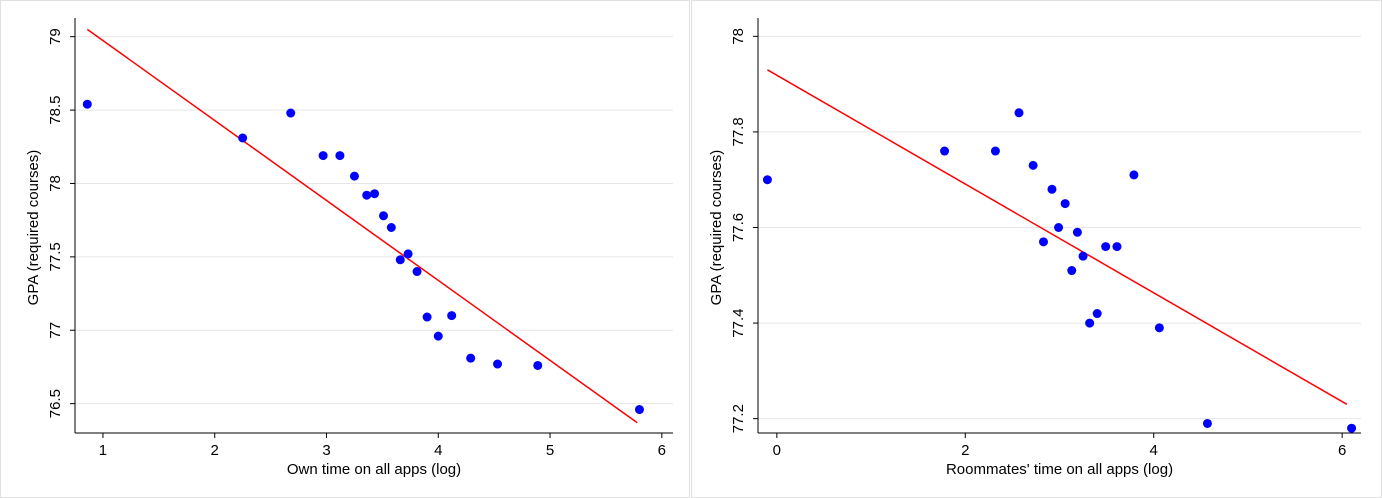 This screenshot has height=498, width=1382. What do you see at coordinates (550, 450) in the screenshot?
I see `x-tick-label: 5` at bounding box center [550, 450].